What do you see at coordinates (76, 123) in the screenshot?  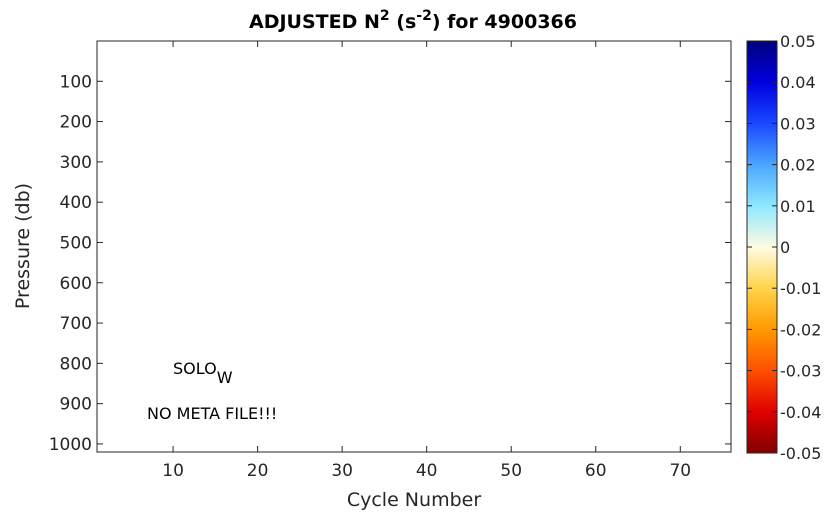 I see `y-tick-label: 200` at bounding box center [76, 123].